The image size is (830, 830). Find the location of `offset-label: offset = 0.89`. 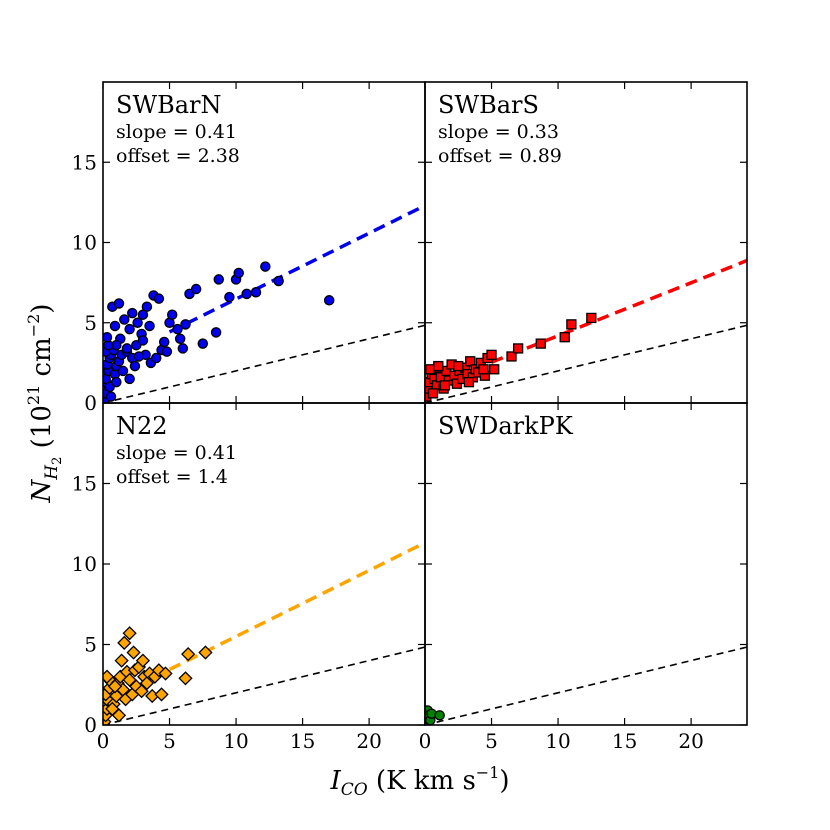

offset-label: offset = 0.89 is located at coordinates (500, 156).